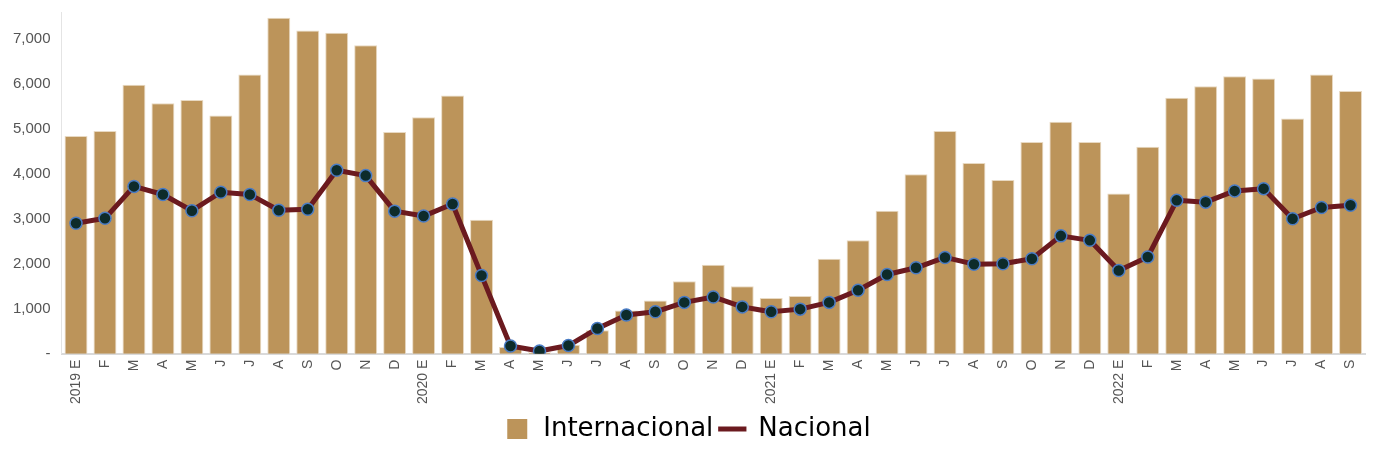 The image size is (1375, 452). Describe the element at coordinates (1117, 381) in the screenshot. I see `x-tick-label: 2022 E` at that location.